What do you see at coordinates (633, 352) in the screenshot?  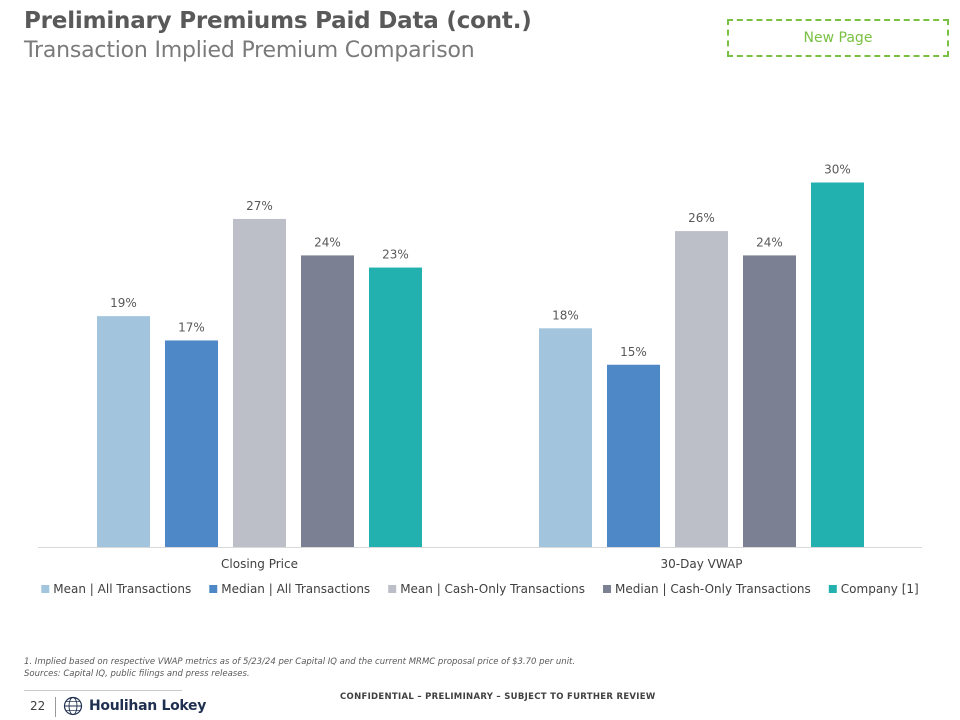 I see `data-label: 15%` at bounding box center [633, 352].